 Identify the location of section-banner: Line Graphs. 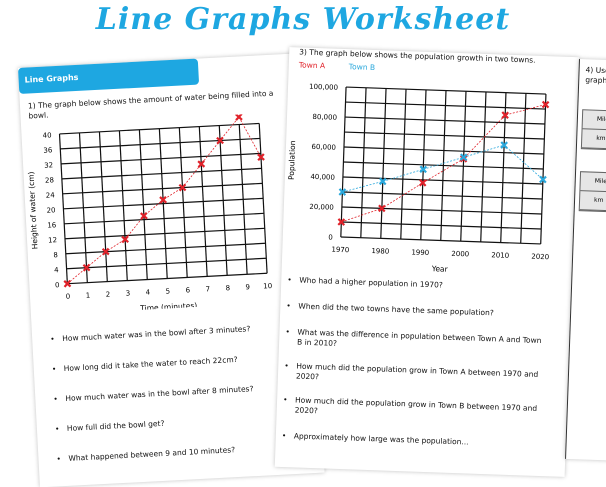
(109, 76).